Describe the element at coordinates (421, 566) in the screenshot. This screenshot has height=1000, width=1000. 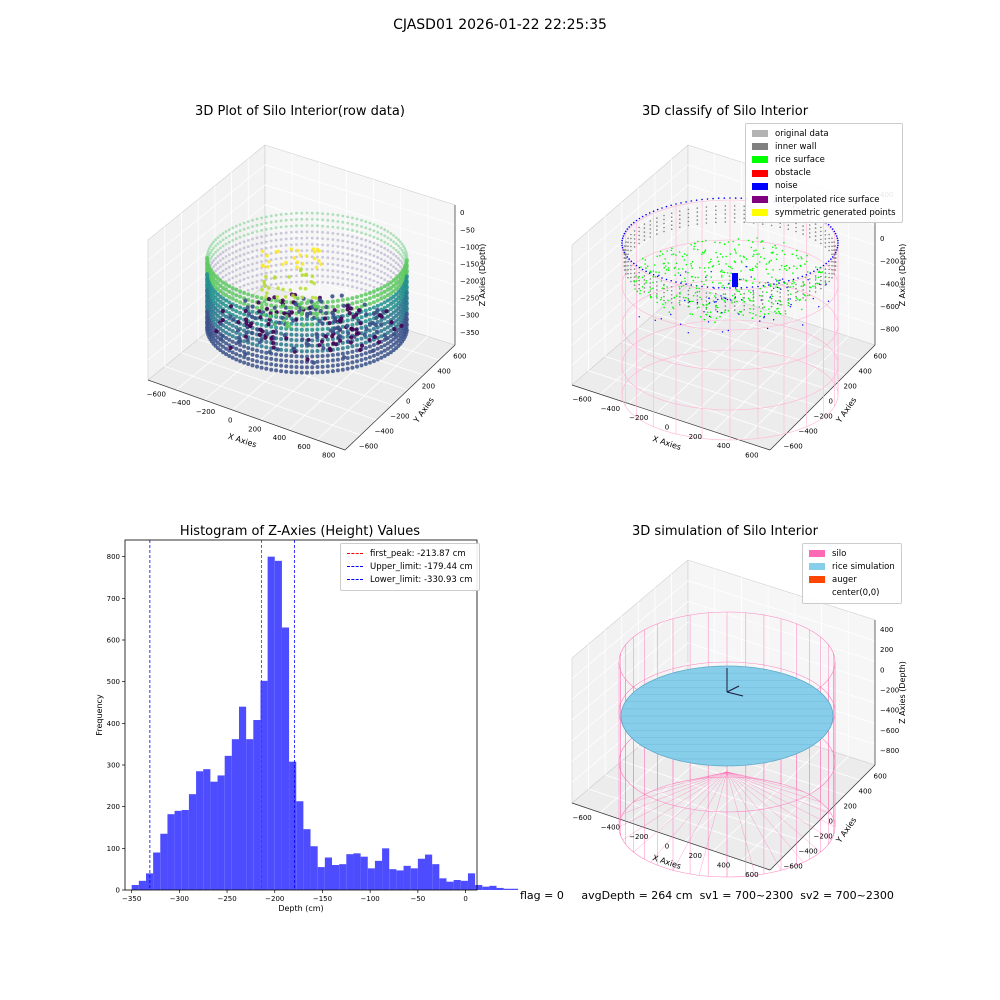
I see `legend-label: Upper_limit: -179.44 cm` at that location.